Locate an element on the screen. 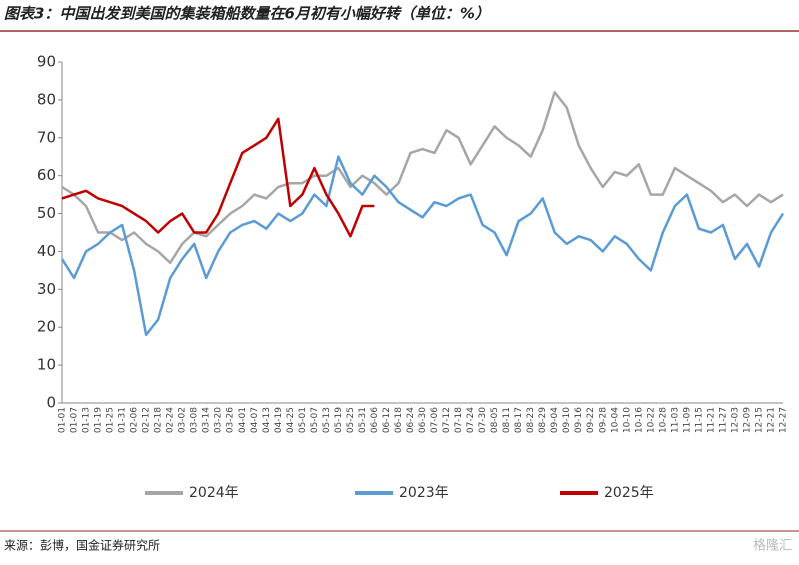 This screenshot has width=799, height=565. x-tick-label: 09-04 is located at coordinates (555, 420).